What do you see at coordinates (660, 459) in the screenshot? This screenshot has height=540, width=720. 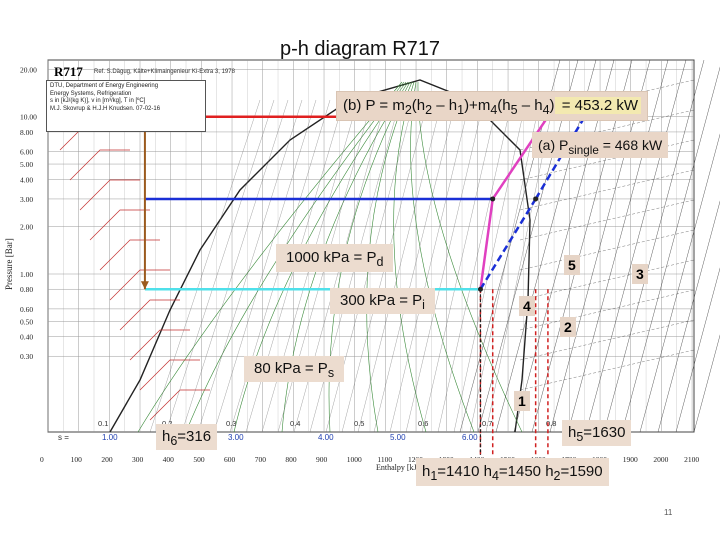 I see `enthalpy-tick-label: 2000` at bounding box center [660, 459].